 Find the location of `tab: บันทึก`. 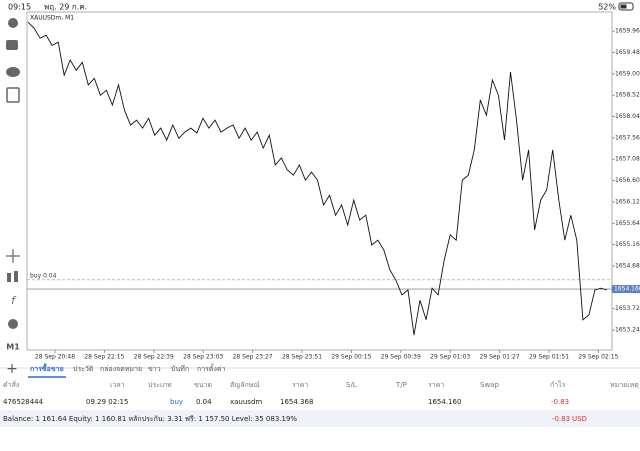

tab: บันทึก is located at coordinates (180, 368).